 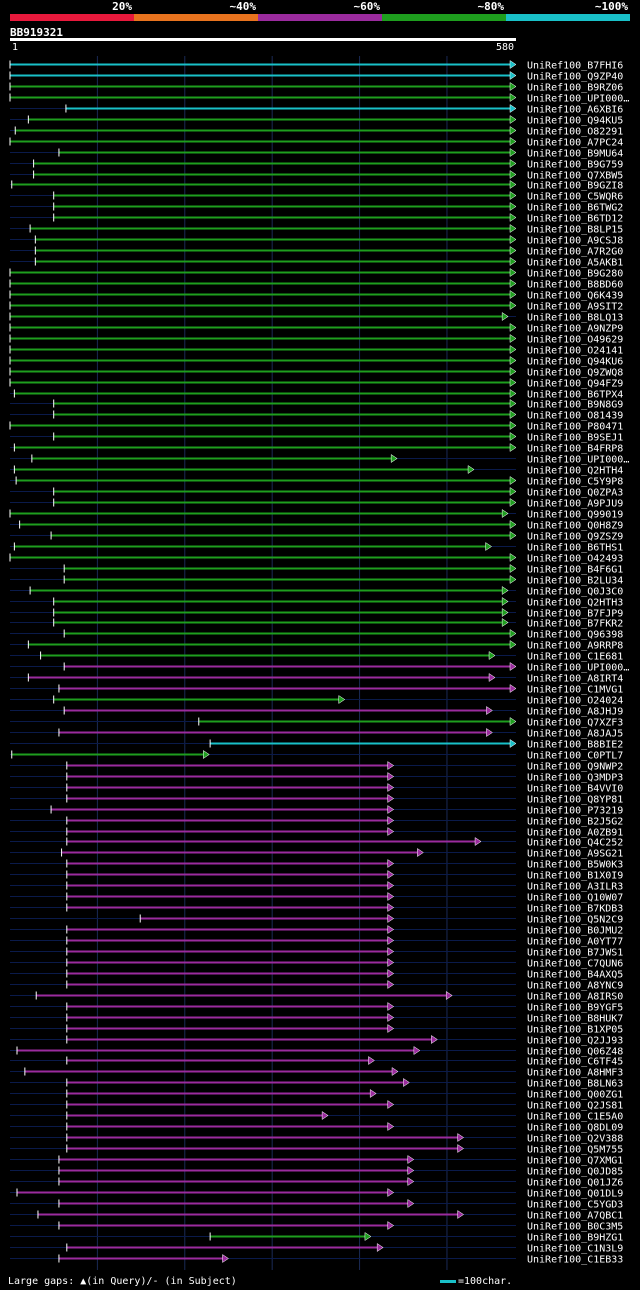 I want to click on hit-label: UniRef100_B9G759, so click(x=575, y=165).